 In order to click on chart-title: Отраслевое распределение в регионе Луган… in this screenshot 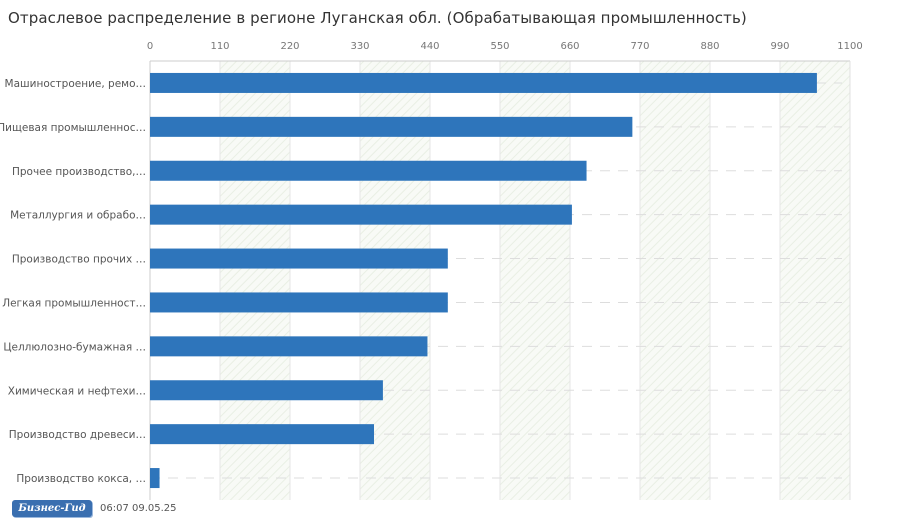, I will do `click(377, 18)`.